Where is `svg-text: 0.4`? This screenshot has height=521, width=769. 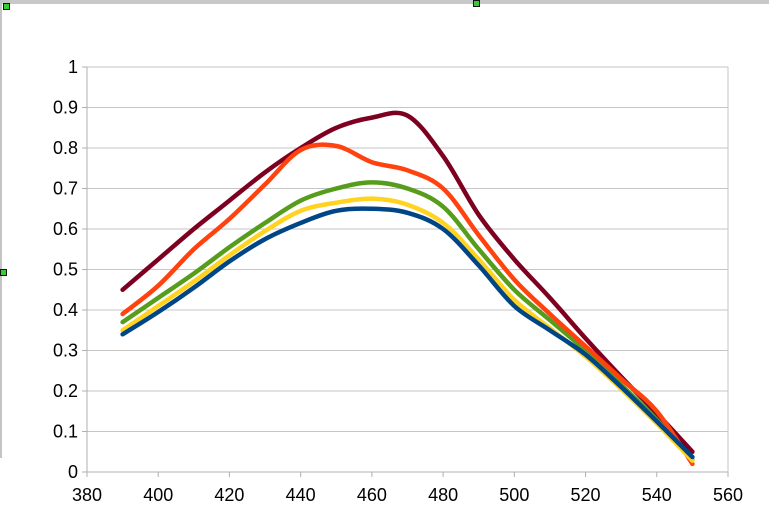 svg-text: 0.4 is located at coordinates (65, 310).